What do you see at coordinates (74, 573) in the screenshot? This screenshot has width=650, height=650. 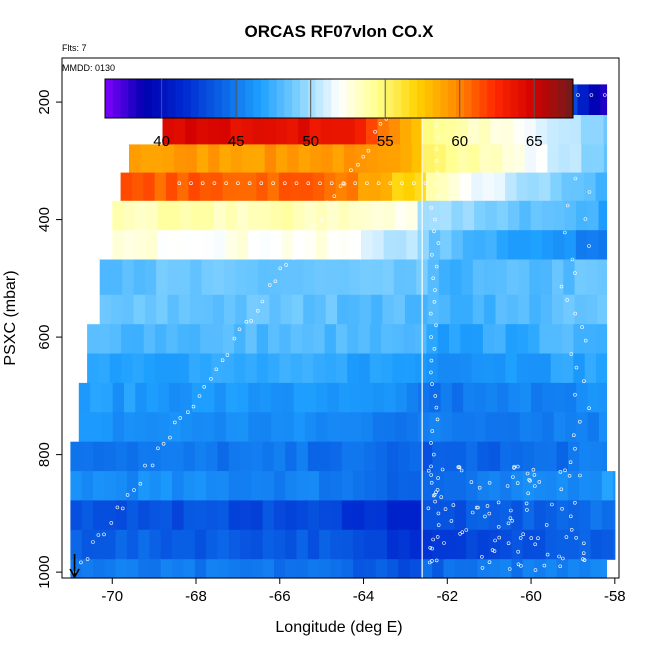 I see `arrow-head` at bounding box center [74, 573].